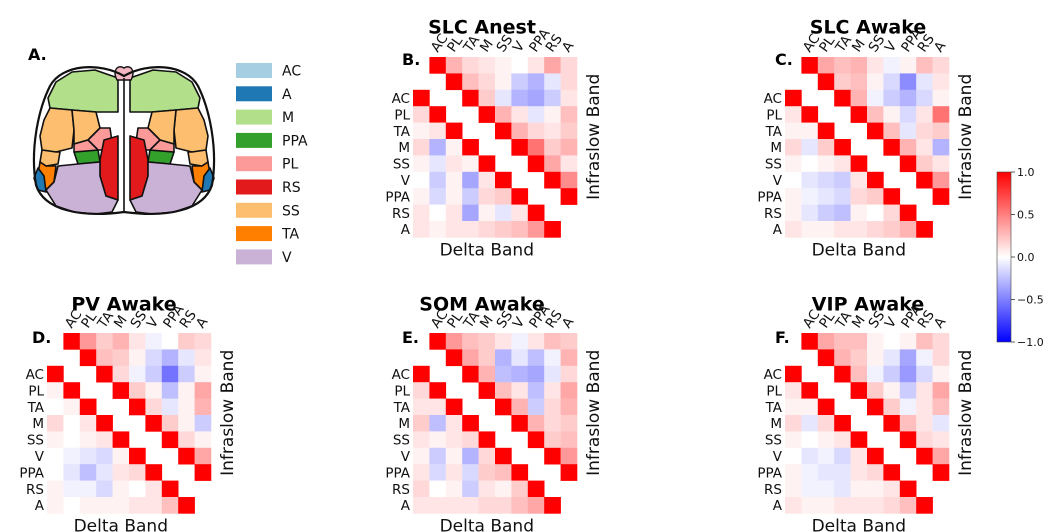 The height and width of the screenshot is (532, 1050). Describe the element at coordinates (892, 341) in the screenshot. I see `cell-upper-ac-v` at that location.